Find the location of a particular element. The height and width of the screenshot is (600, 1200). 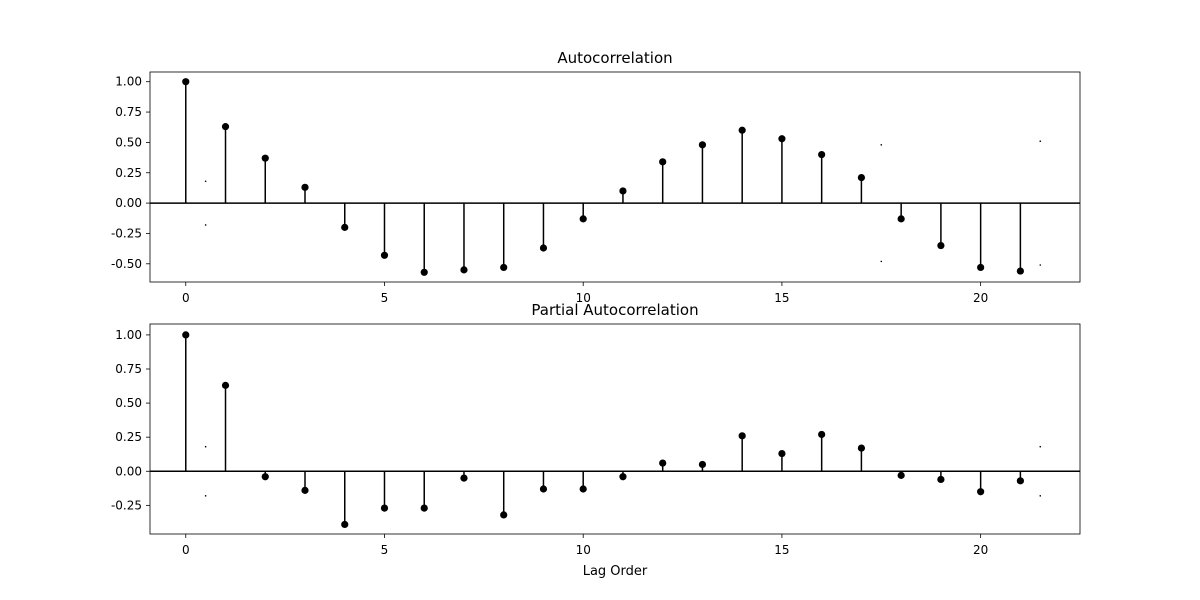

x-axis-label: Lag Order is located at coordinates (615, 571).